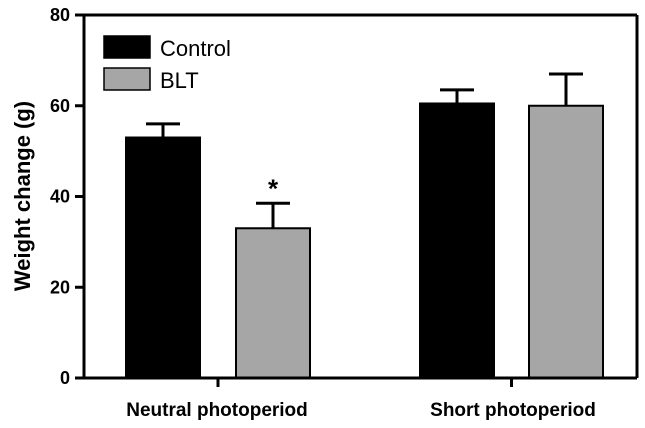  I want to click on y-tick-label-20: 20, so click(60, 287).